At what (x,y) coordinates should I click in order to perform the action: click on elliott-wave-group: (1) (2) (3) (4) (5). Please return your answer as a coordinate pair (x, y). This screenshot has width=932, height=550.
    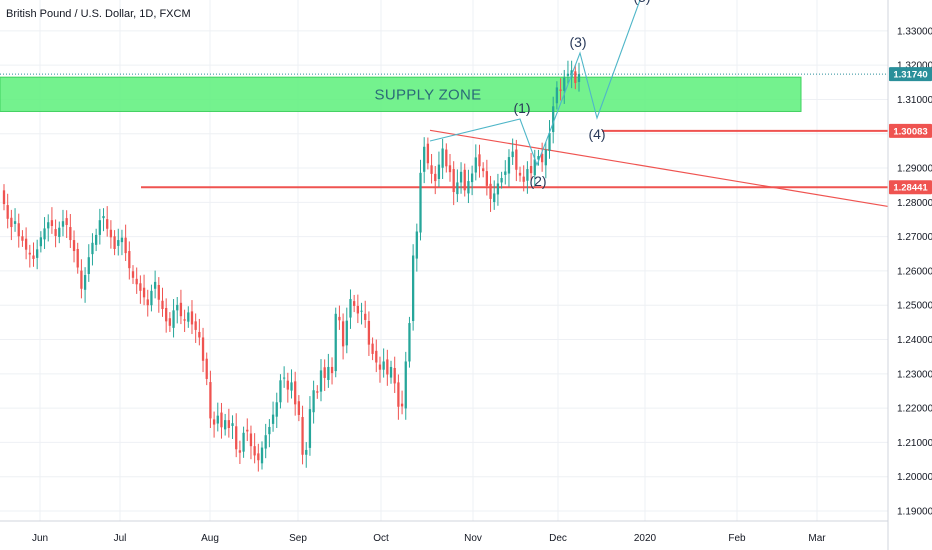
    Looking at the image, I should click on (540, 94).